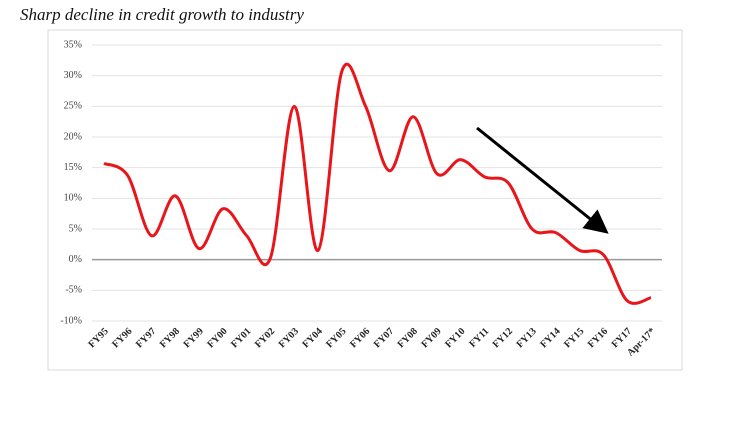  What do you see at coordinates (598, 338) in the screenshot?
I see `x-tick-label: FY16` at bounding box center [598, 338].